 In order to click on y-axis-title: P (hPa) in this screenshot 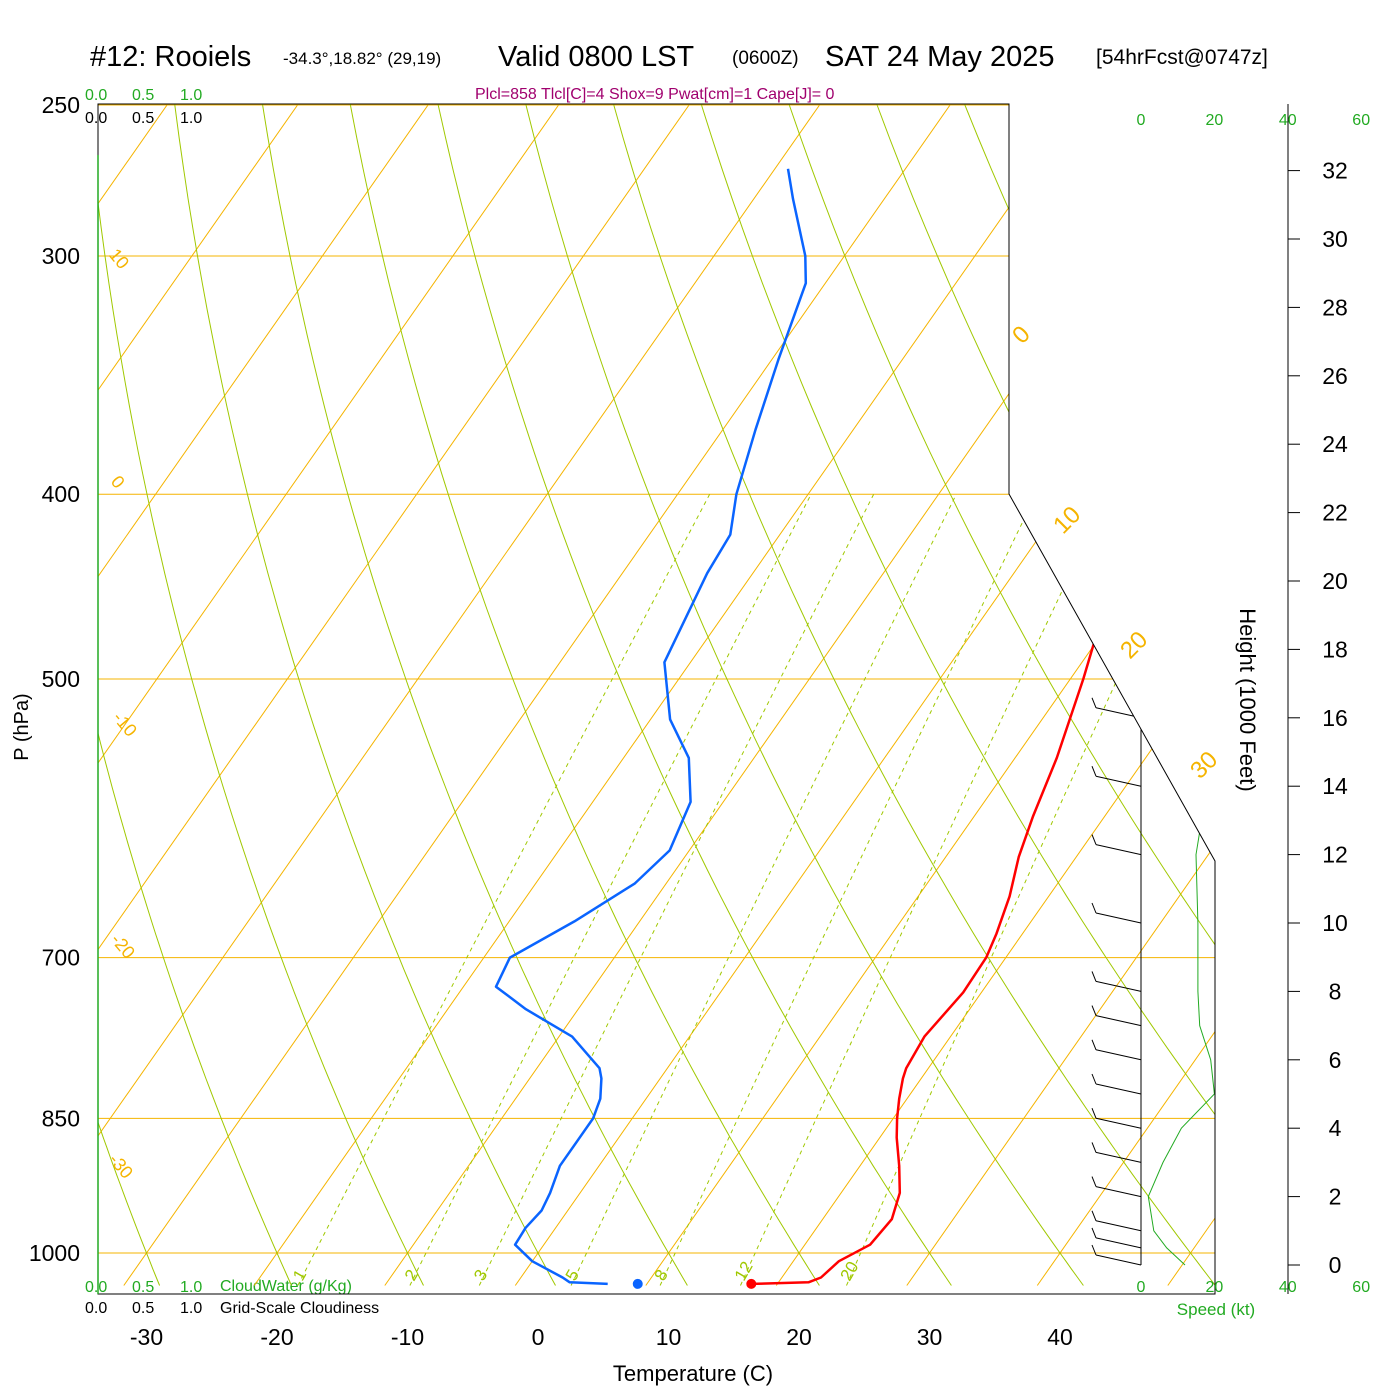, I will do `click(22, 726)`.